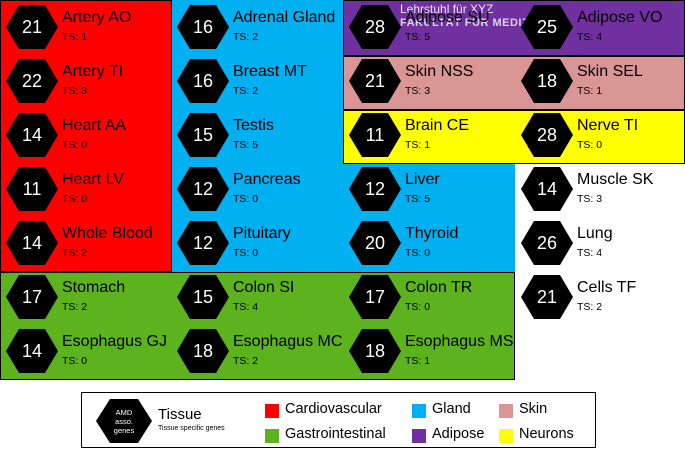  Describe the element at coordinates (258, 80) in the screenshot. I see `tissue-cell: 16 Breast MT TS: 2` at that location.